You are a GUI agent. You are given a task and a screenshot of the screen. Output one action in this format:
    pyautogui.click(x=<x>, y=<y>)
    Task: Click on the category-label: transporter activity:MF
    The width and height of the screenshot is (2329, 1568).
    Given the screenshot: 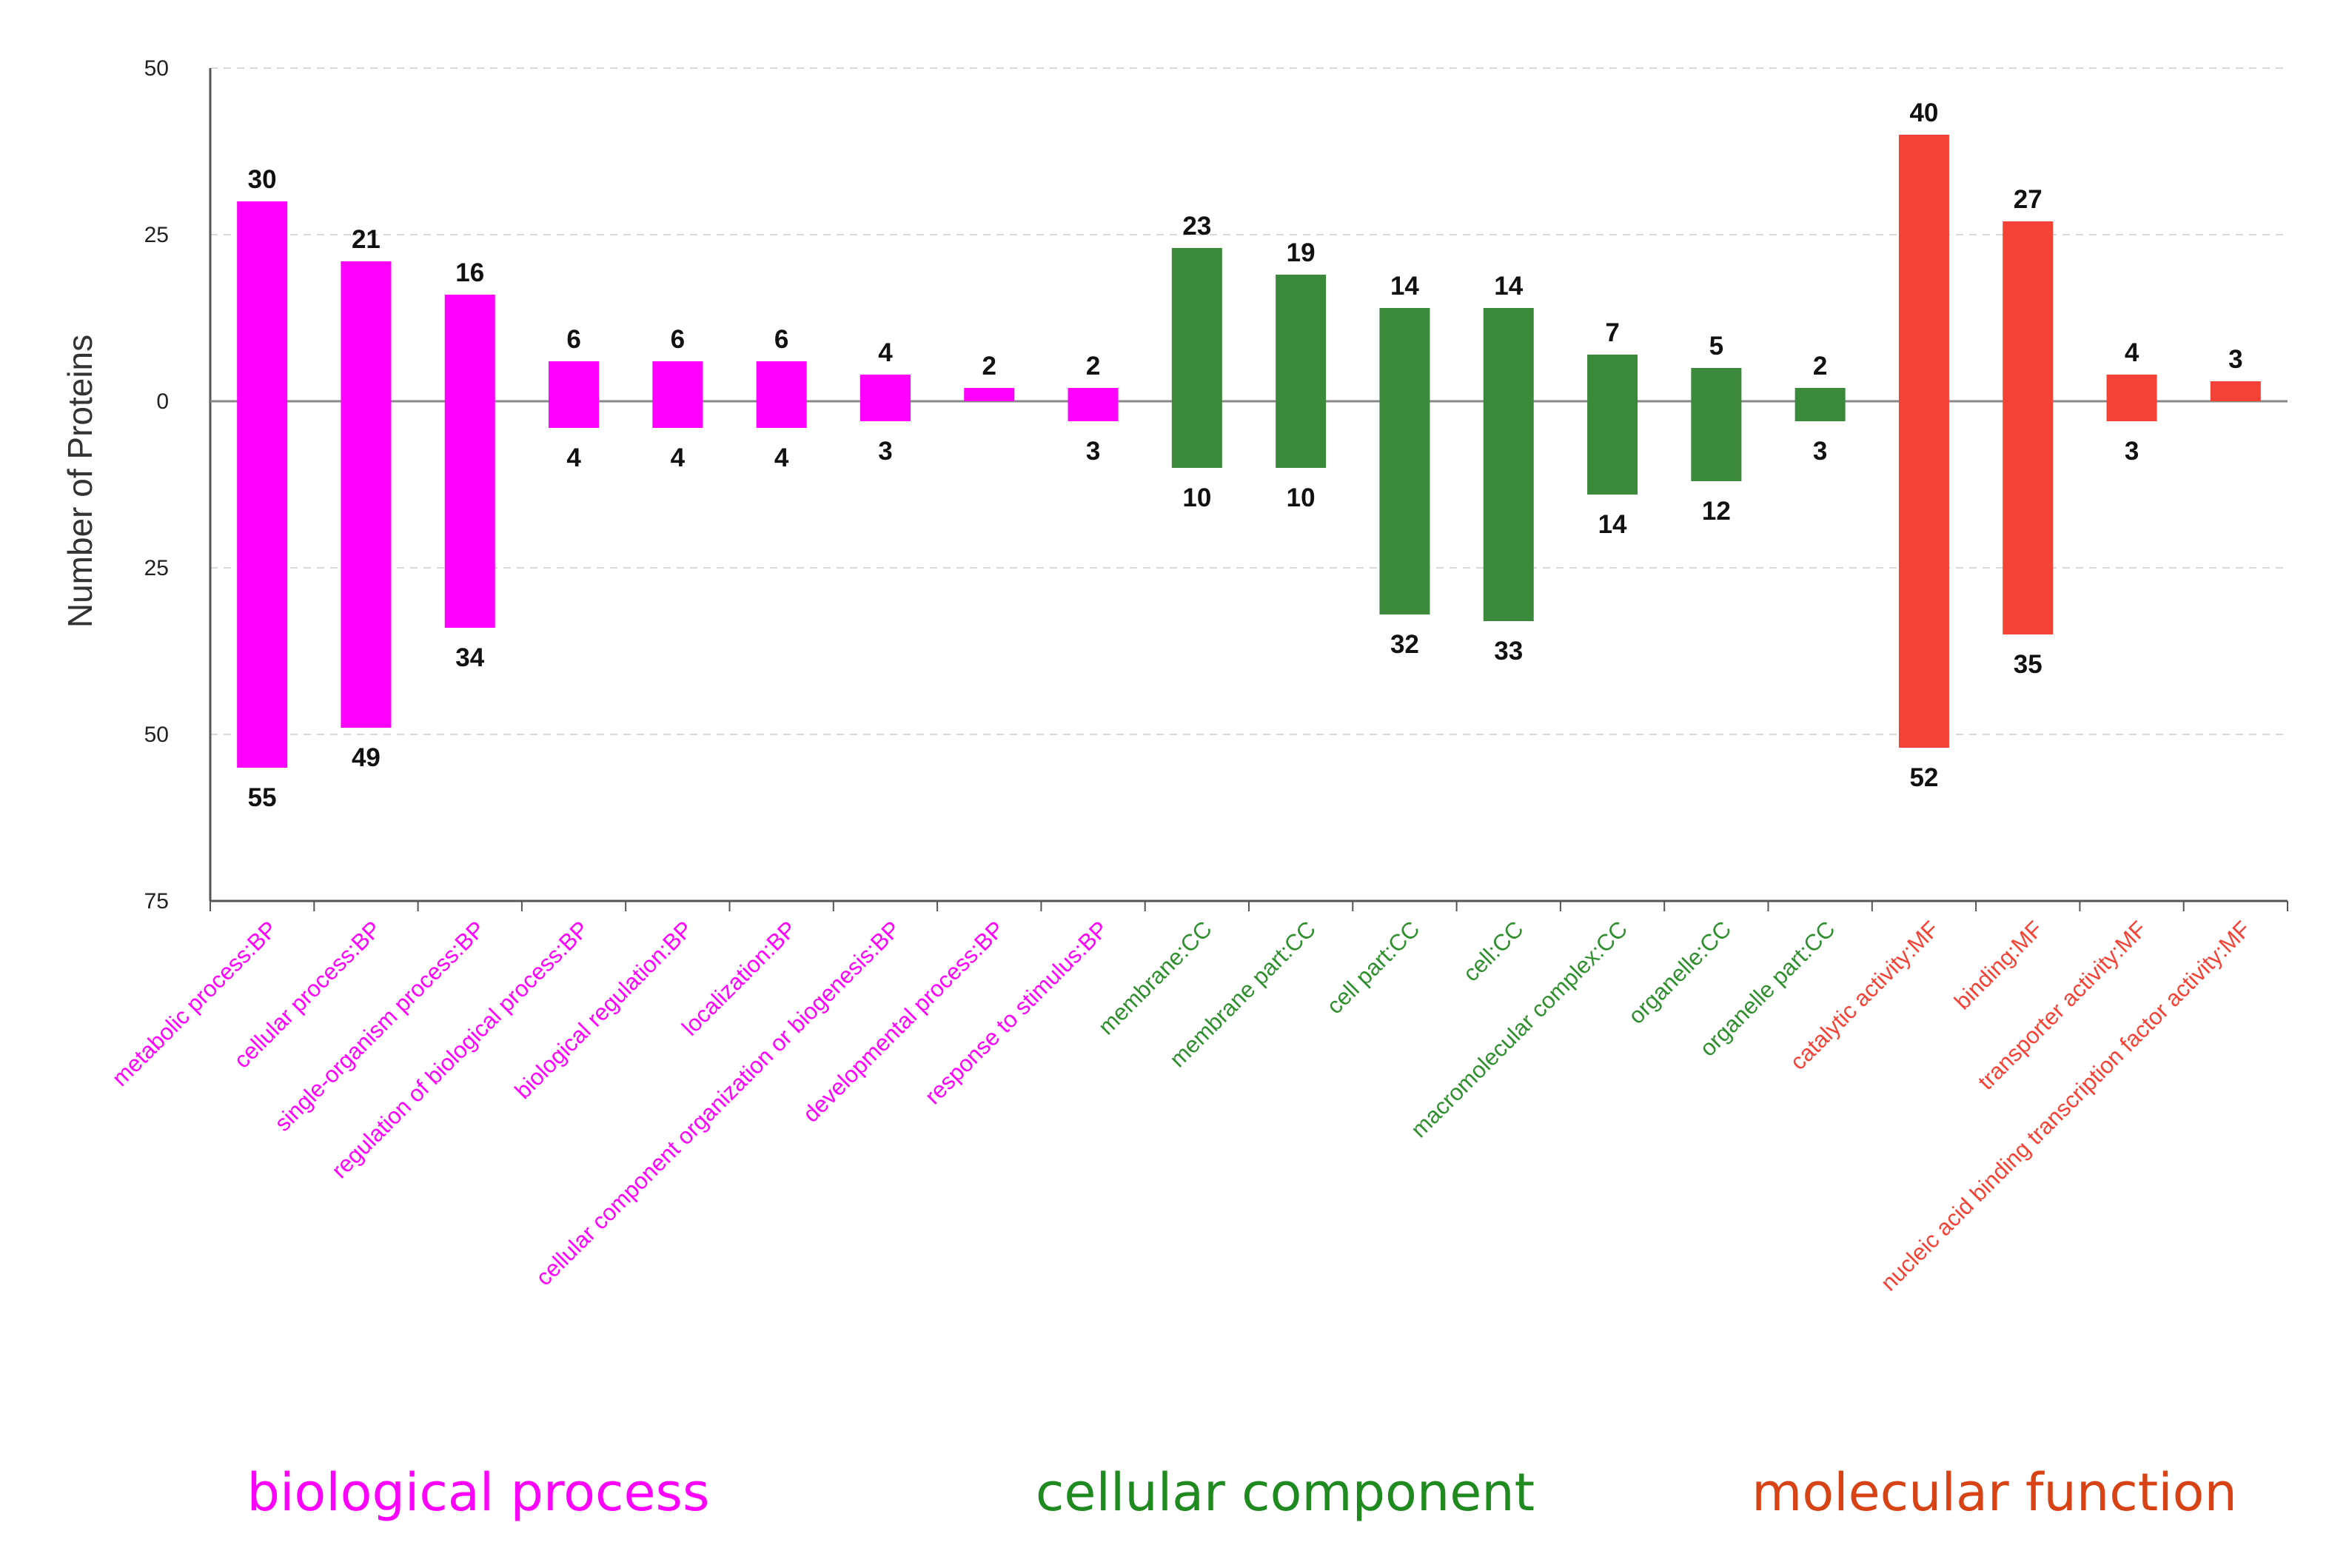 What is the action you would take?
    pyautogui.click(x=2063, y=1005)
    